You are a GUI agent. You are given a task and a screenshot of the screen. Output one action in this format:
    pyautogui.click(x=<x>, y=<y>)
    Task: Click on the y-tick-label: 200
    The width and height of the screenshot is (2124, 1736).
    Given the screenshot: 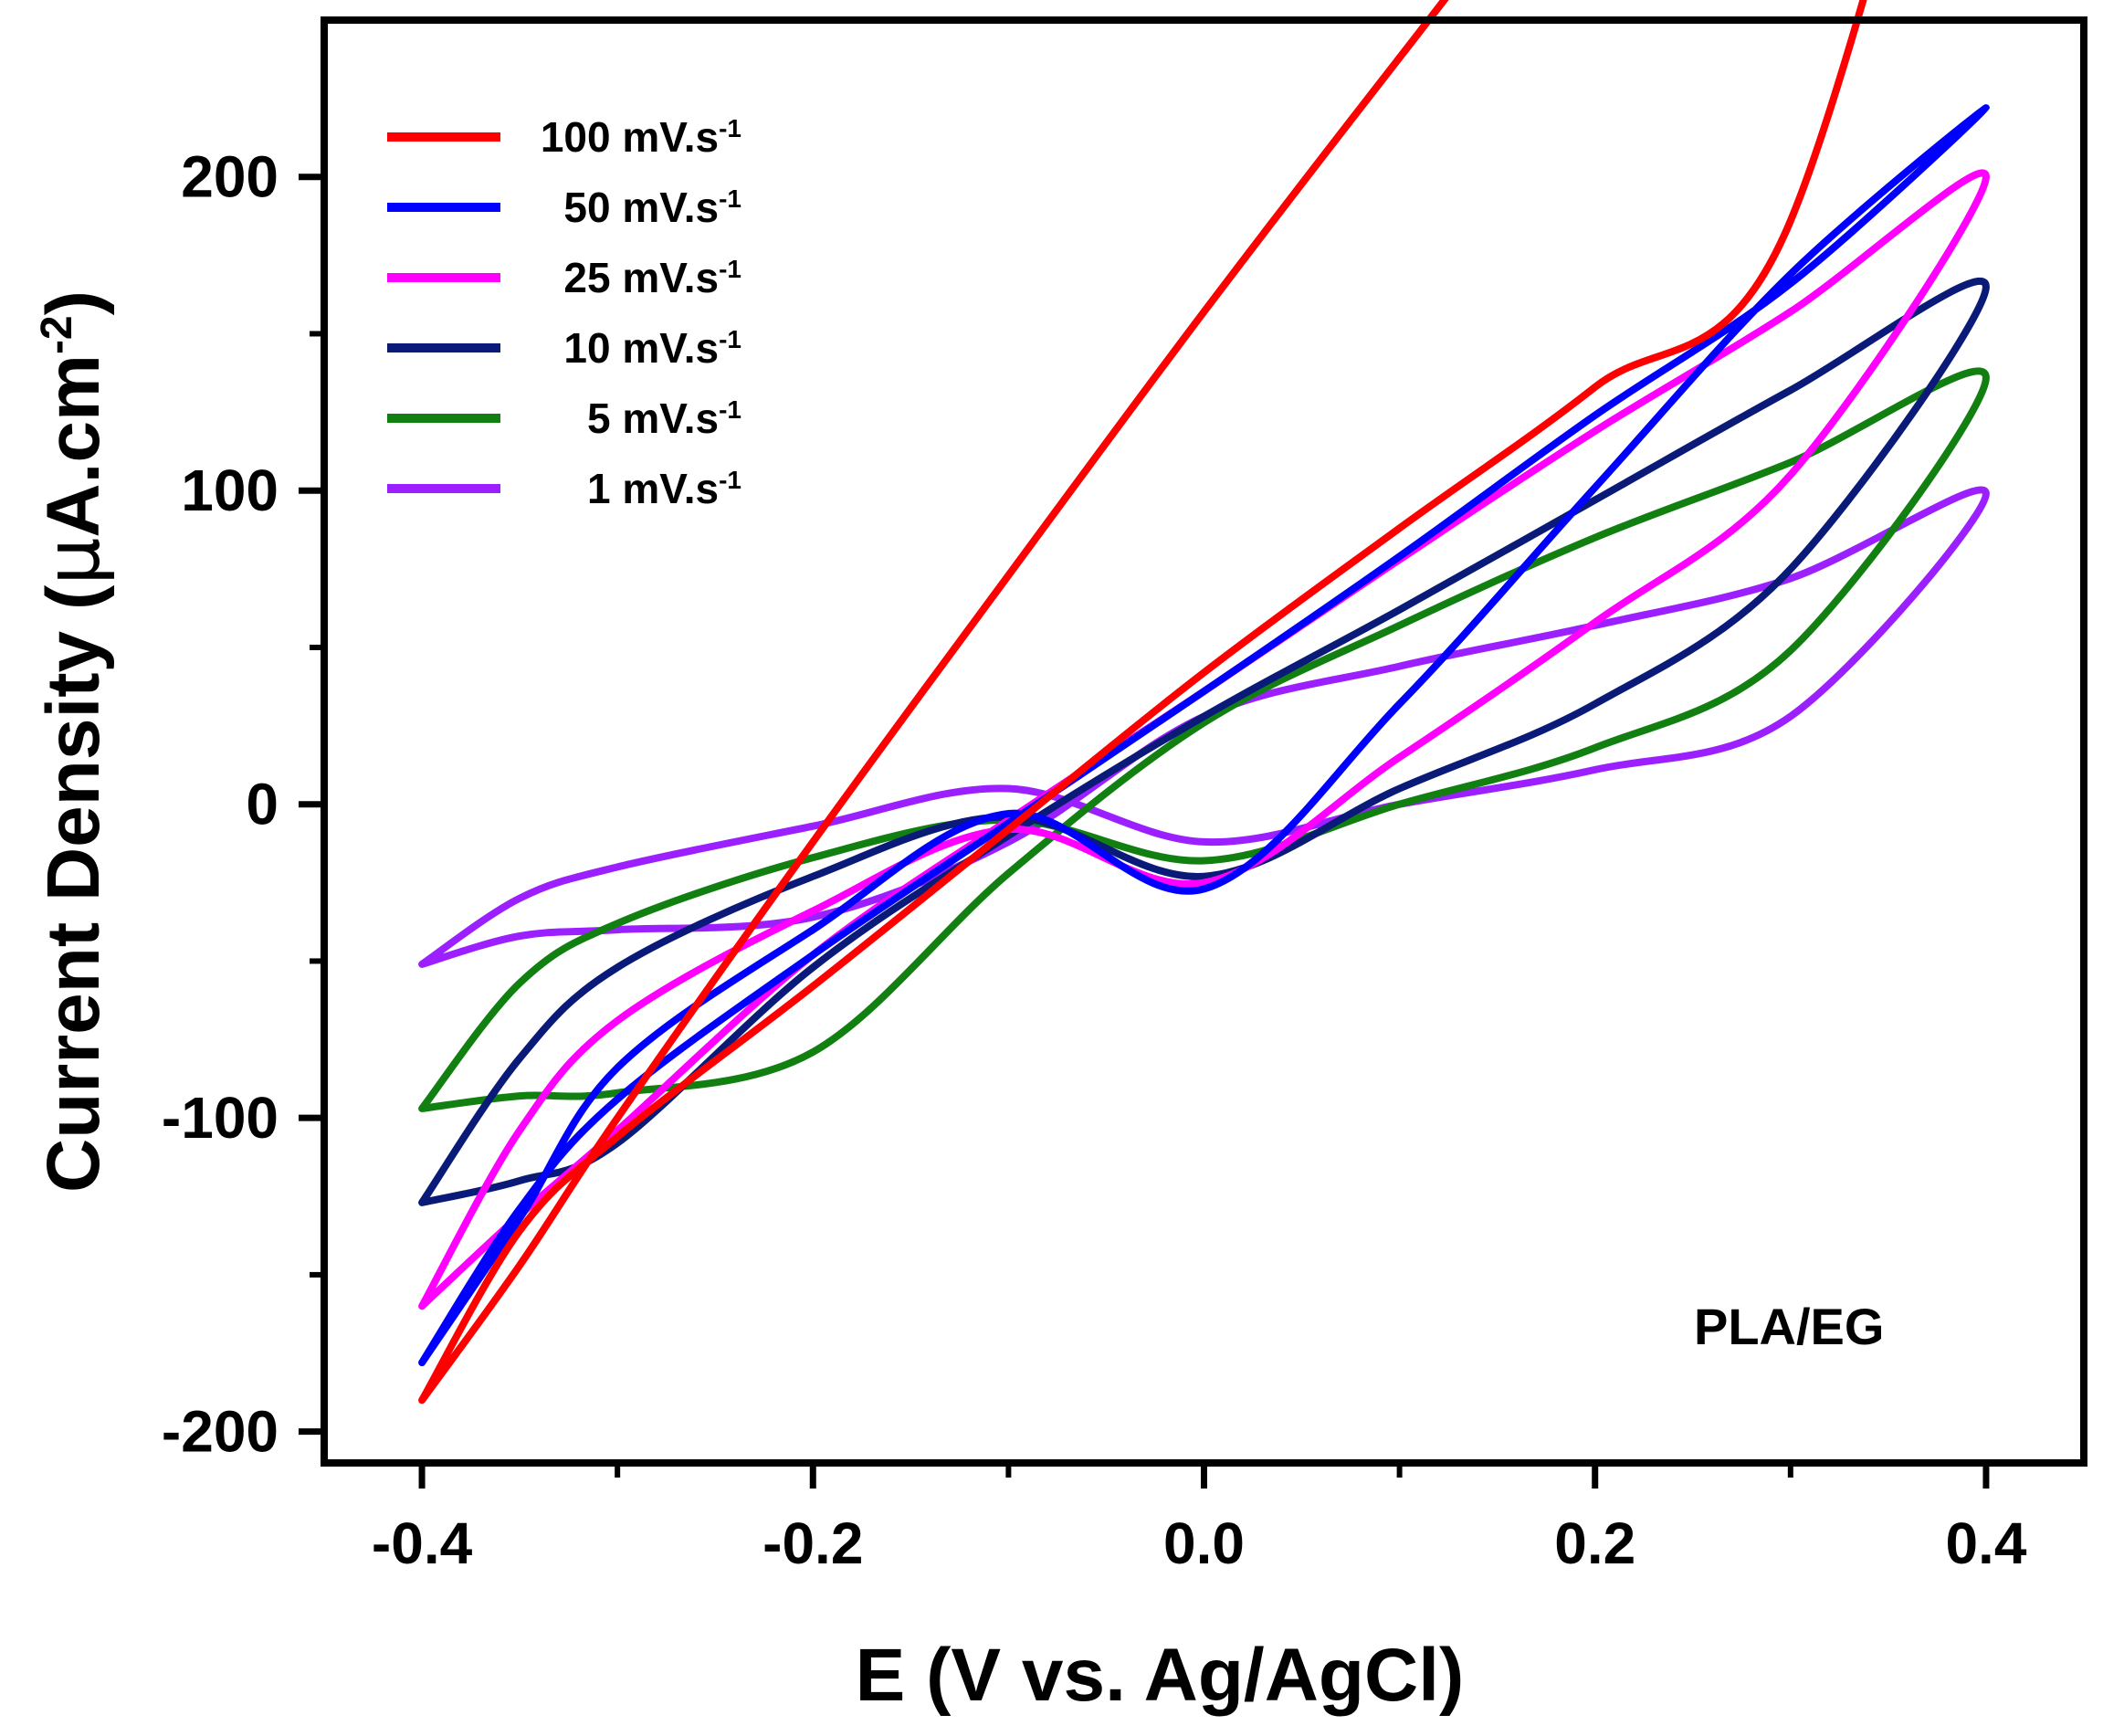 What is the action you would take?
    pyautogui.click(x=230, y=177)
    